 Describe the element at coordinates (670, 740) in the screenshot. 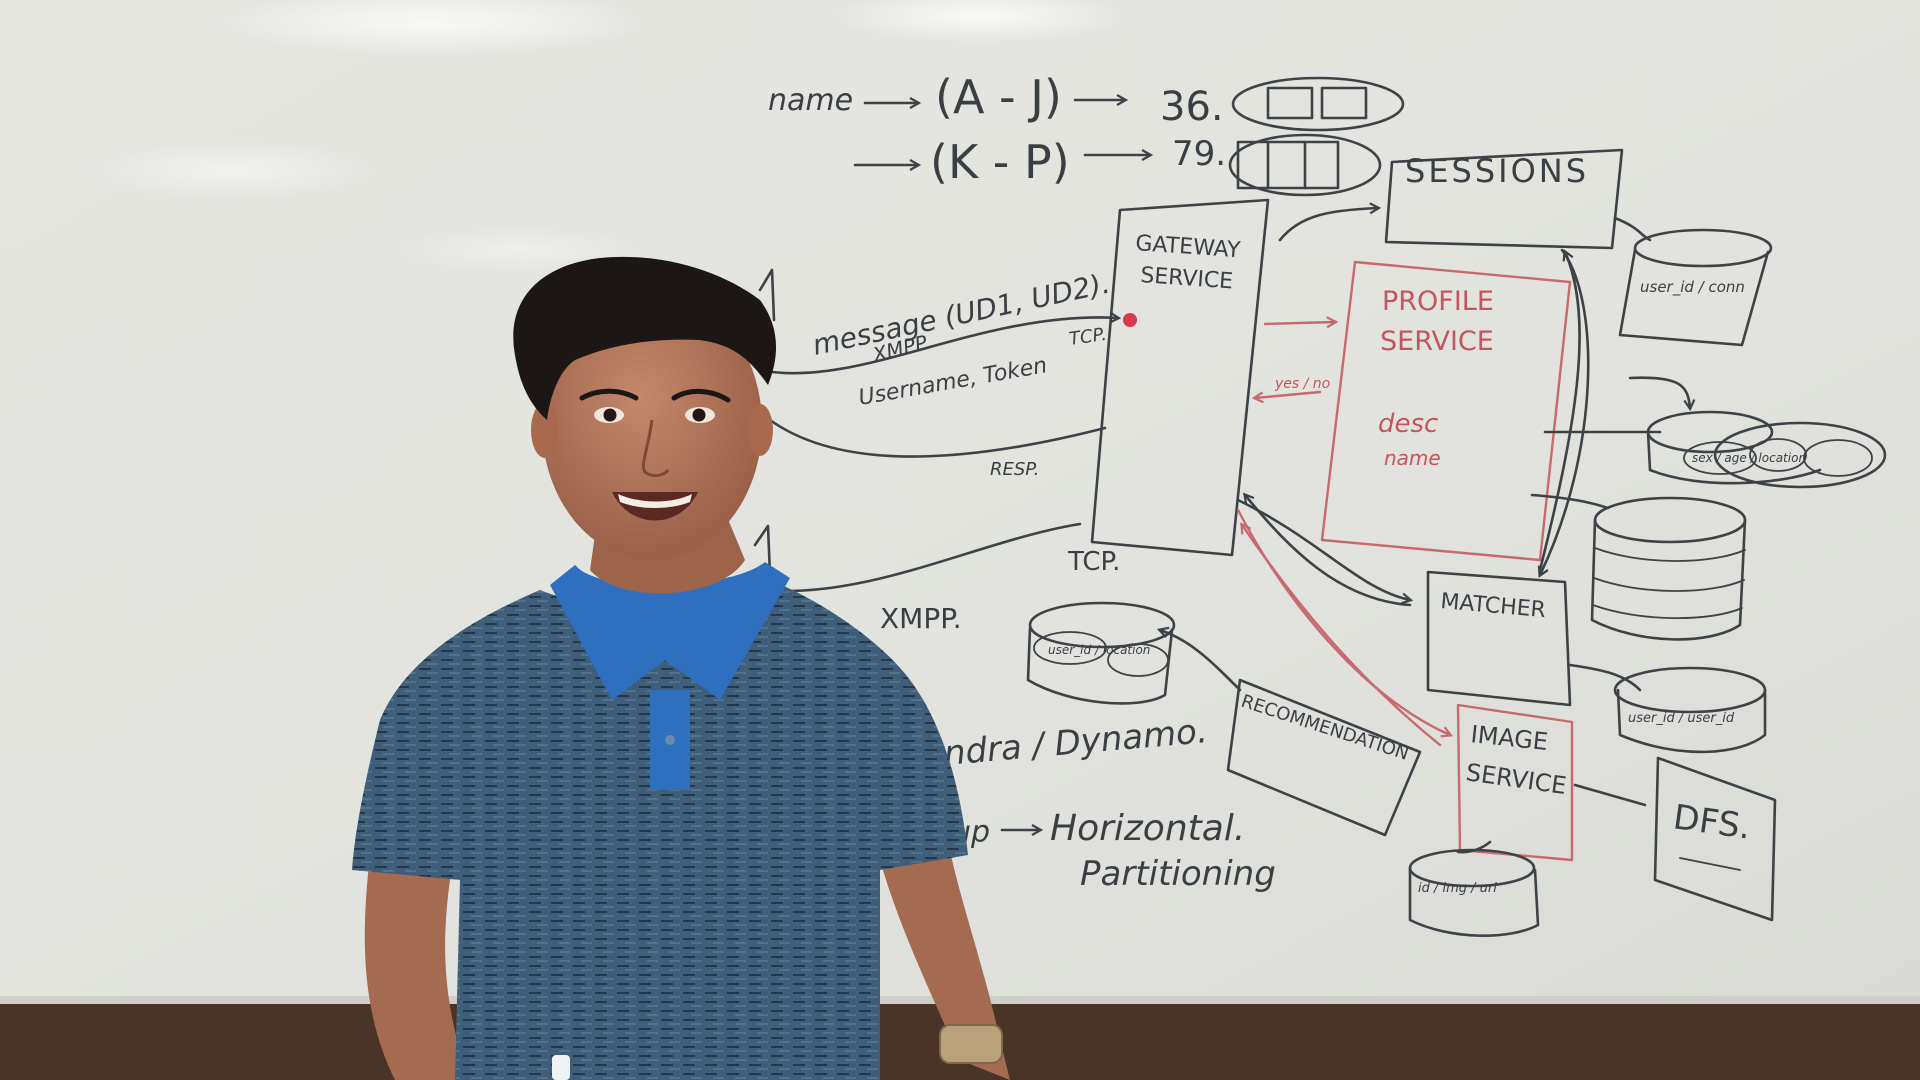

I see `shirt-button` at that location.